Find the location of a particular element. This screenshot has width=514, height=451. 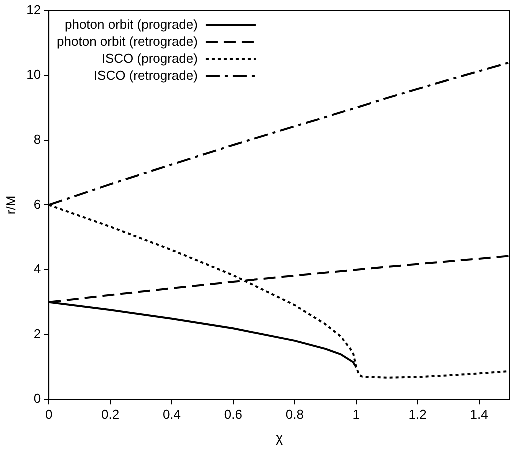

x-tick-label: 0.6 is located at coordinates (233, 414).